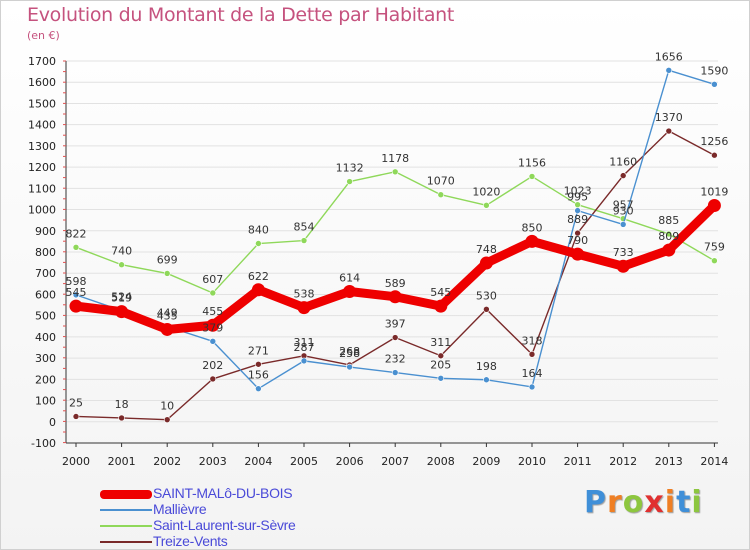  I want to click on data-label-saint-laurent-sur-s-vre: 1132, so click(350, 168).